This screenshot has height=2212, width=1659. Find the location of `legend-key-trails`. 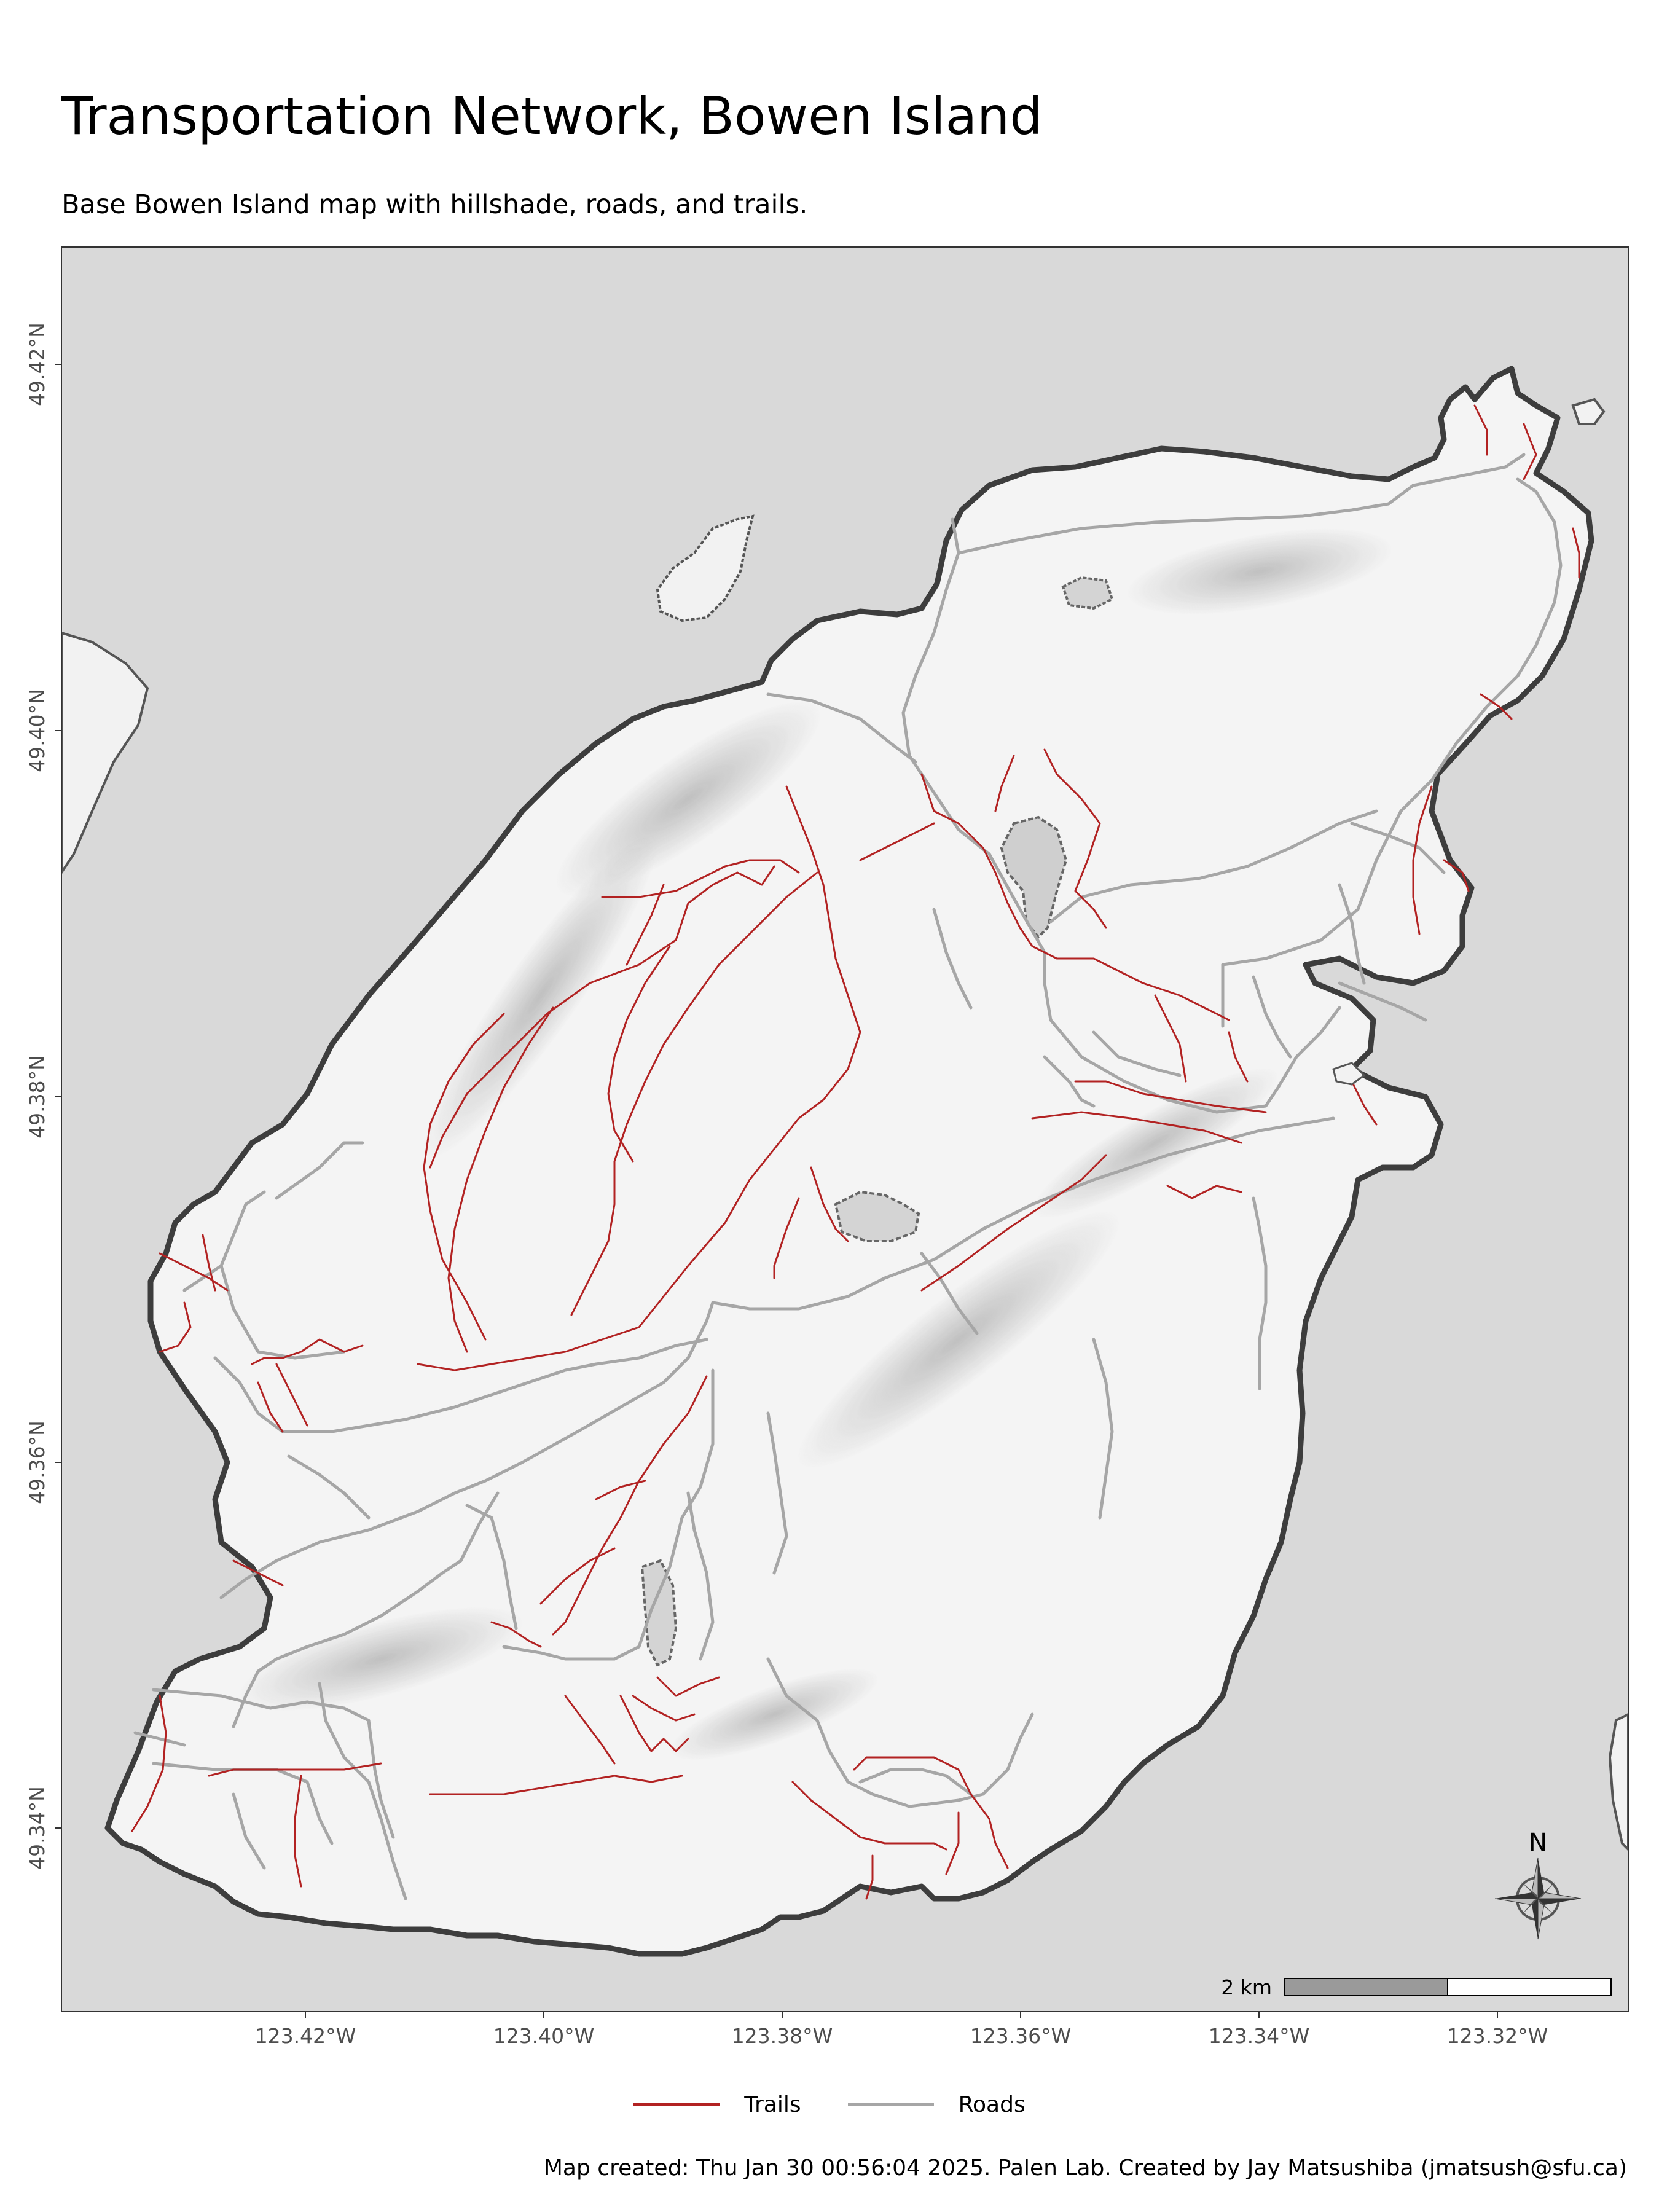

legend-key-trails is located at coordinates (676, 2104).